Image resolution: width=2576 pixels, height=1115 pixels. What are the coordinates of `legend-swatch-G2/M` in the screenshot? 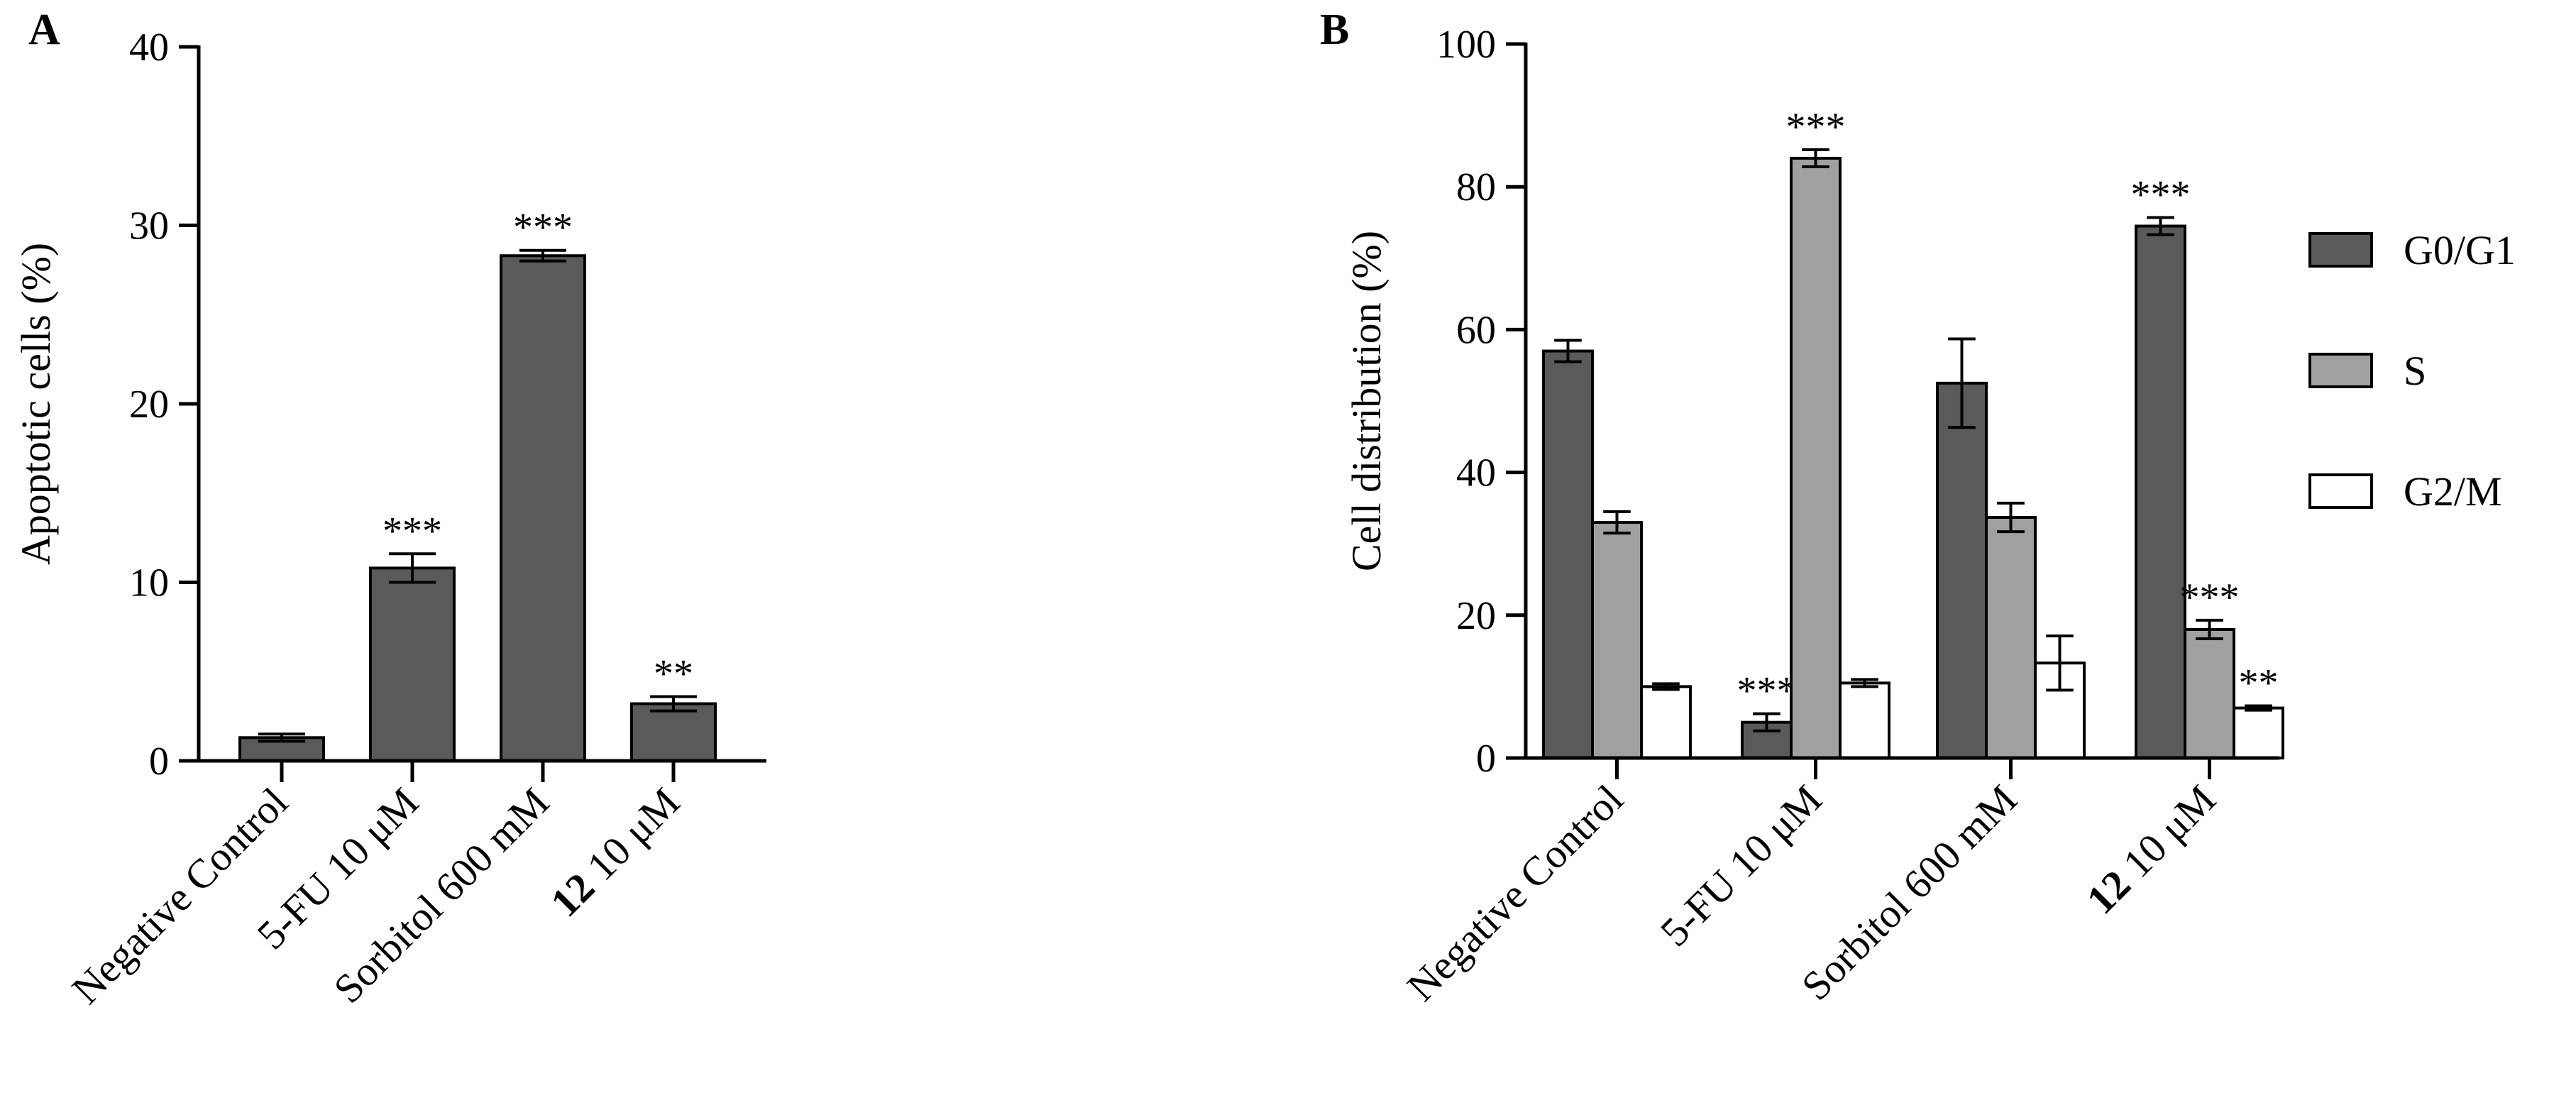 It's located at (2340, 491).